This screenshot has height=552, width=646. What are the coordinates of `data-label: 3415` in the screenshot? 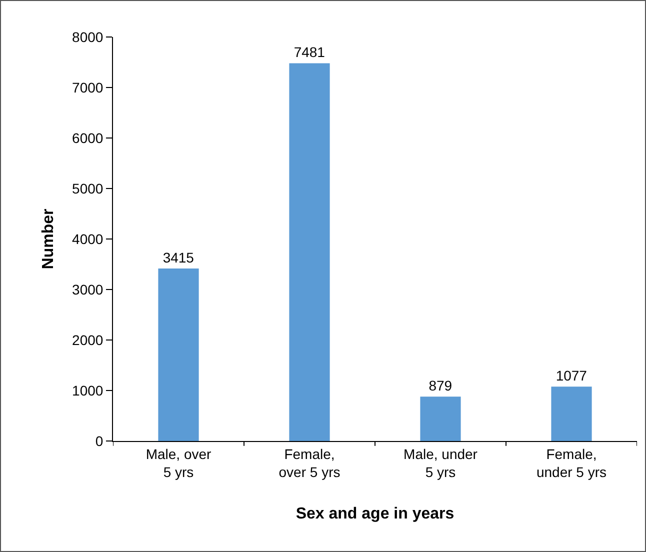 It's located at (178, 258).